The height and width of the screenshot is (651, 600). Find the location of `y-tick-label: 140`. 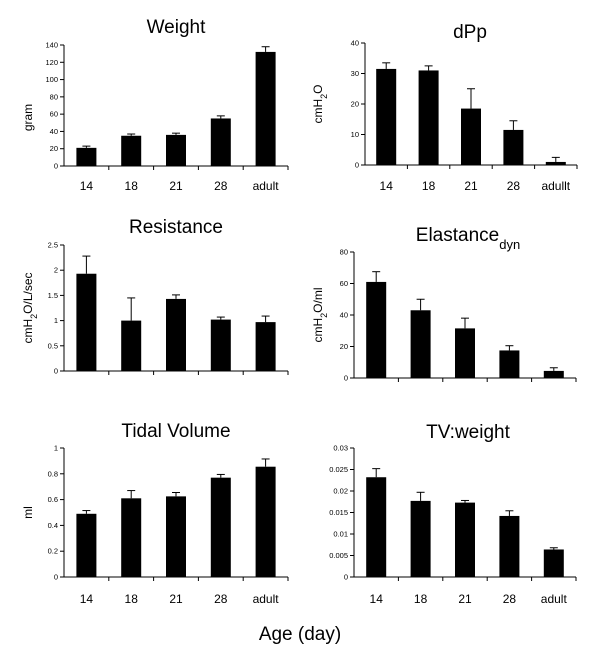

y-tick-label: 140 is located at coordinates (51, 45).